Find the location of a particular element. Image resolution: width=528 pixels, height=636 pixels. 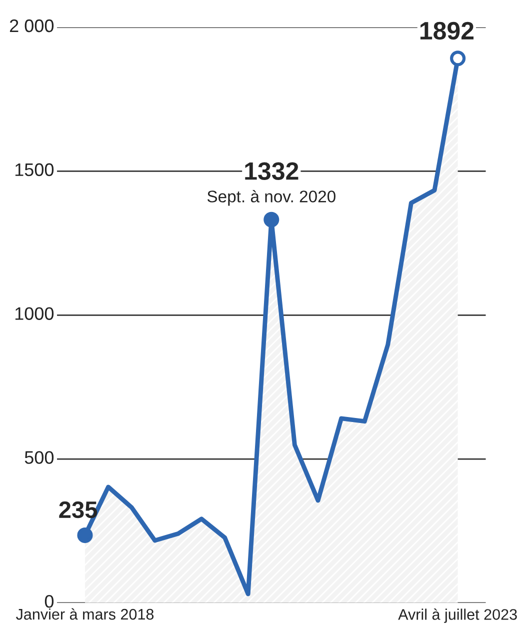

y-tick-label: 0 is located at coordinates (49, 601).